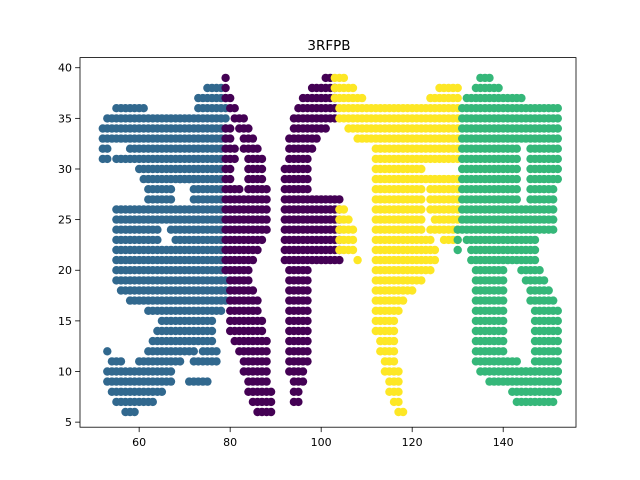 The image size is (640, 480). What do you see at coordinates (65, 372) in the screenshot?
I see `y-tick-label: 10` at bounding box center [65, 372].